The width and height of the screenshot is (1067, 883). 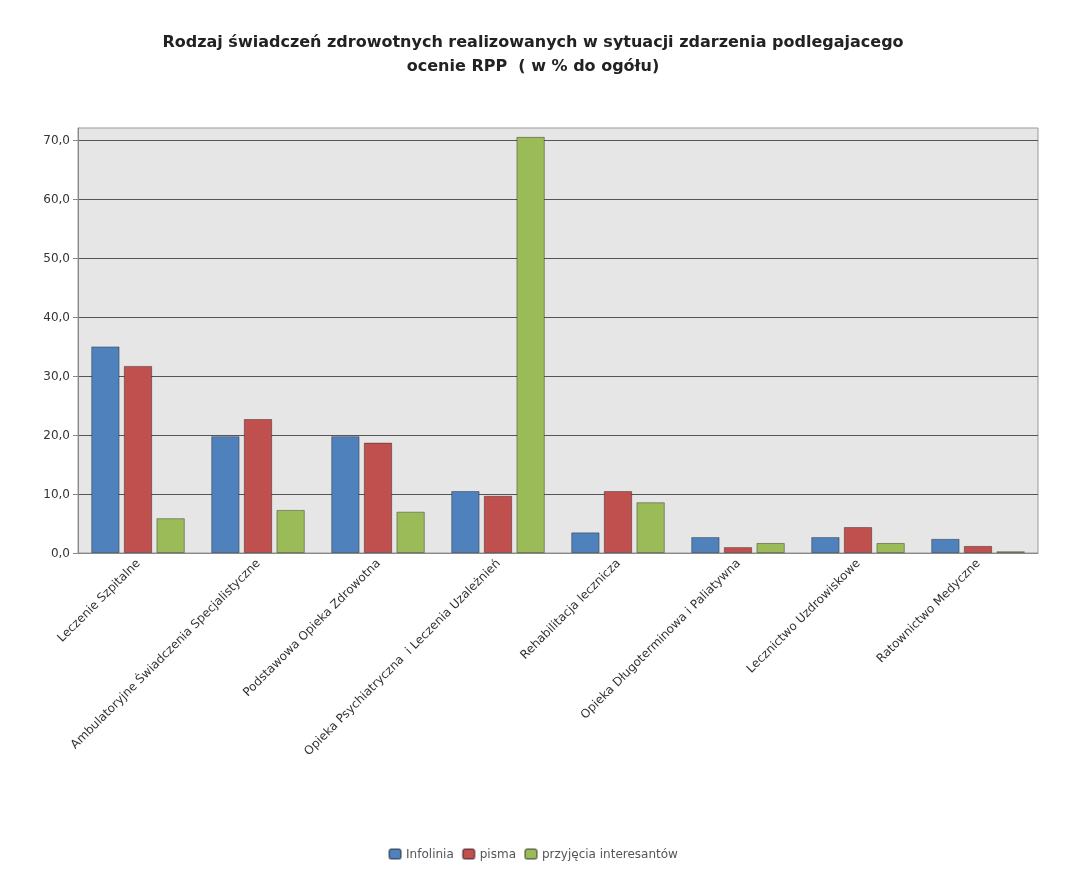 I want to click on y-tick-label: 50,0, so click(x=56, y=257).